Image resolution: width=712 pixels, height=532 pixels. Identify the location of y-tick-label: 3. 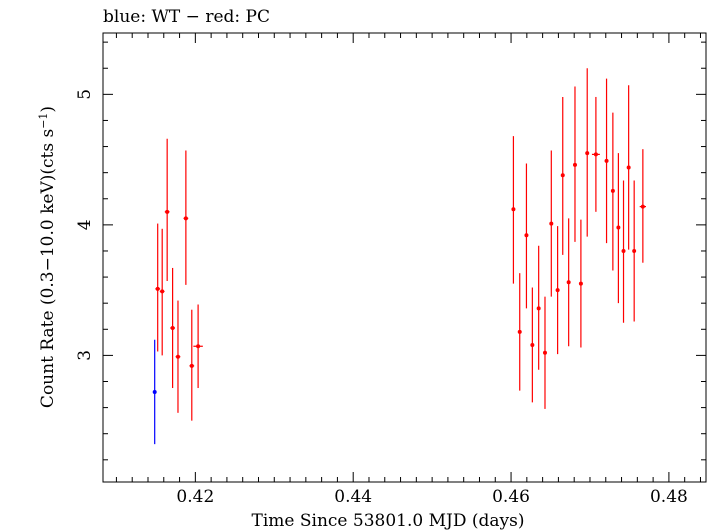
(85, 355).